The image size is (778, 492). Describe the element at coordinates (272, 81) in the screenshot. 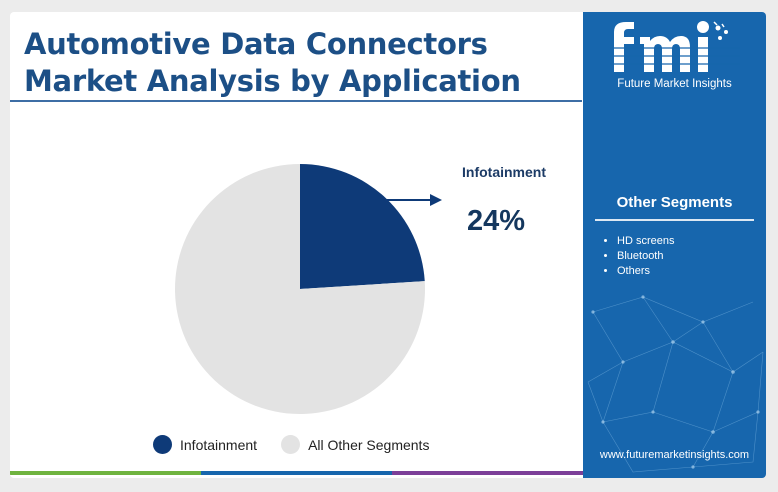

I see `title-line-2: Market Analysis by Application` at that location.